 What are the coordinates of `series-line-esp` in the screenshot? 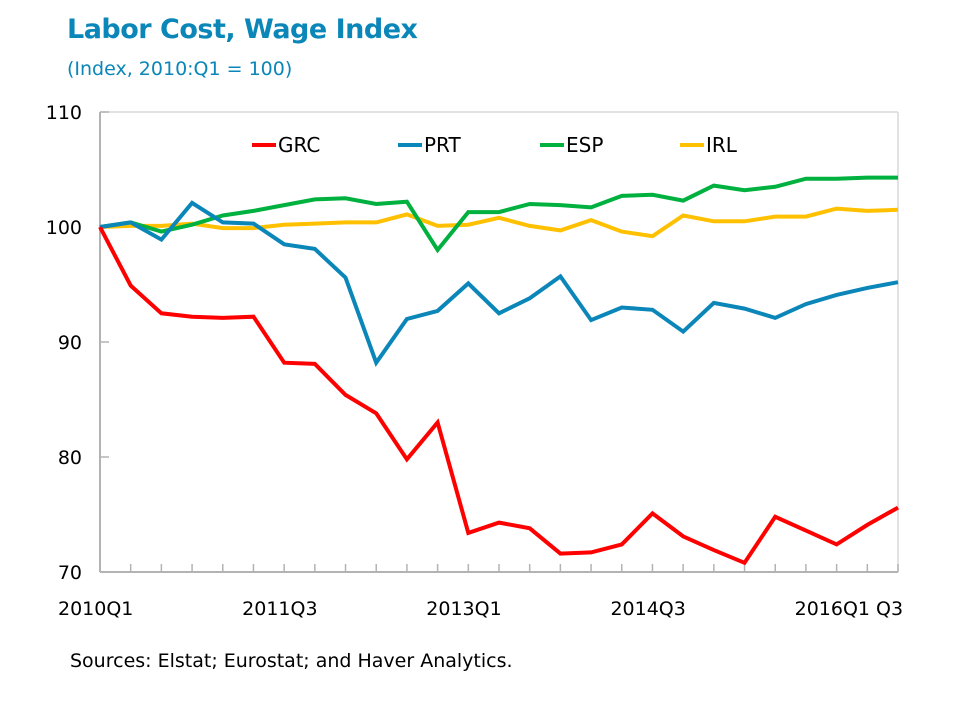 It's located at (498, 214).